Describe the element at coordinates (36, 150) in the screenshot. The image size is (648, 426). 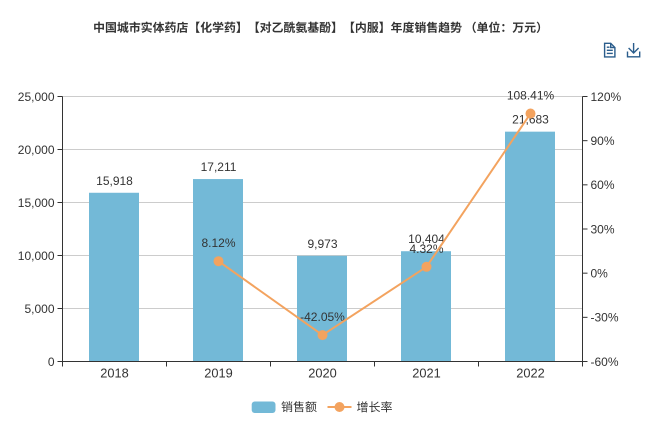
I see `svg-text: 20,000` at that location.